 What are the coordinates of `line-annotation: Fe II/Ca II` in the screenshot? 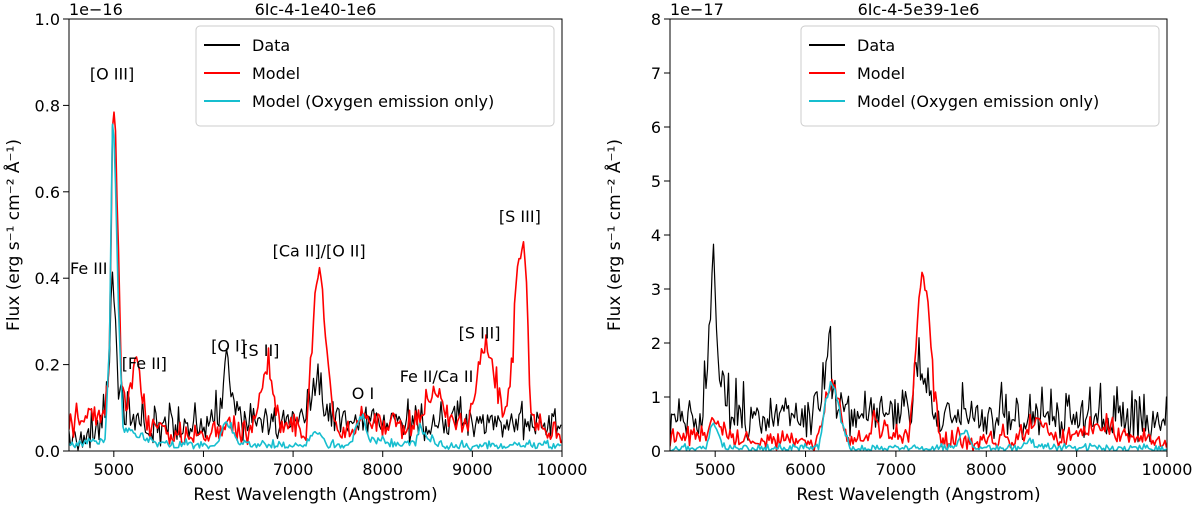 It's located at (437, 376).